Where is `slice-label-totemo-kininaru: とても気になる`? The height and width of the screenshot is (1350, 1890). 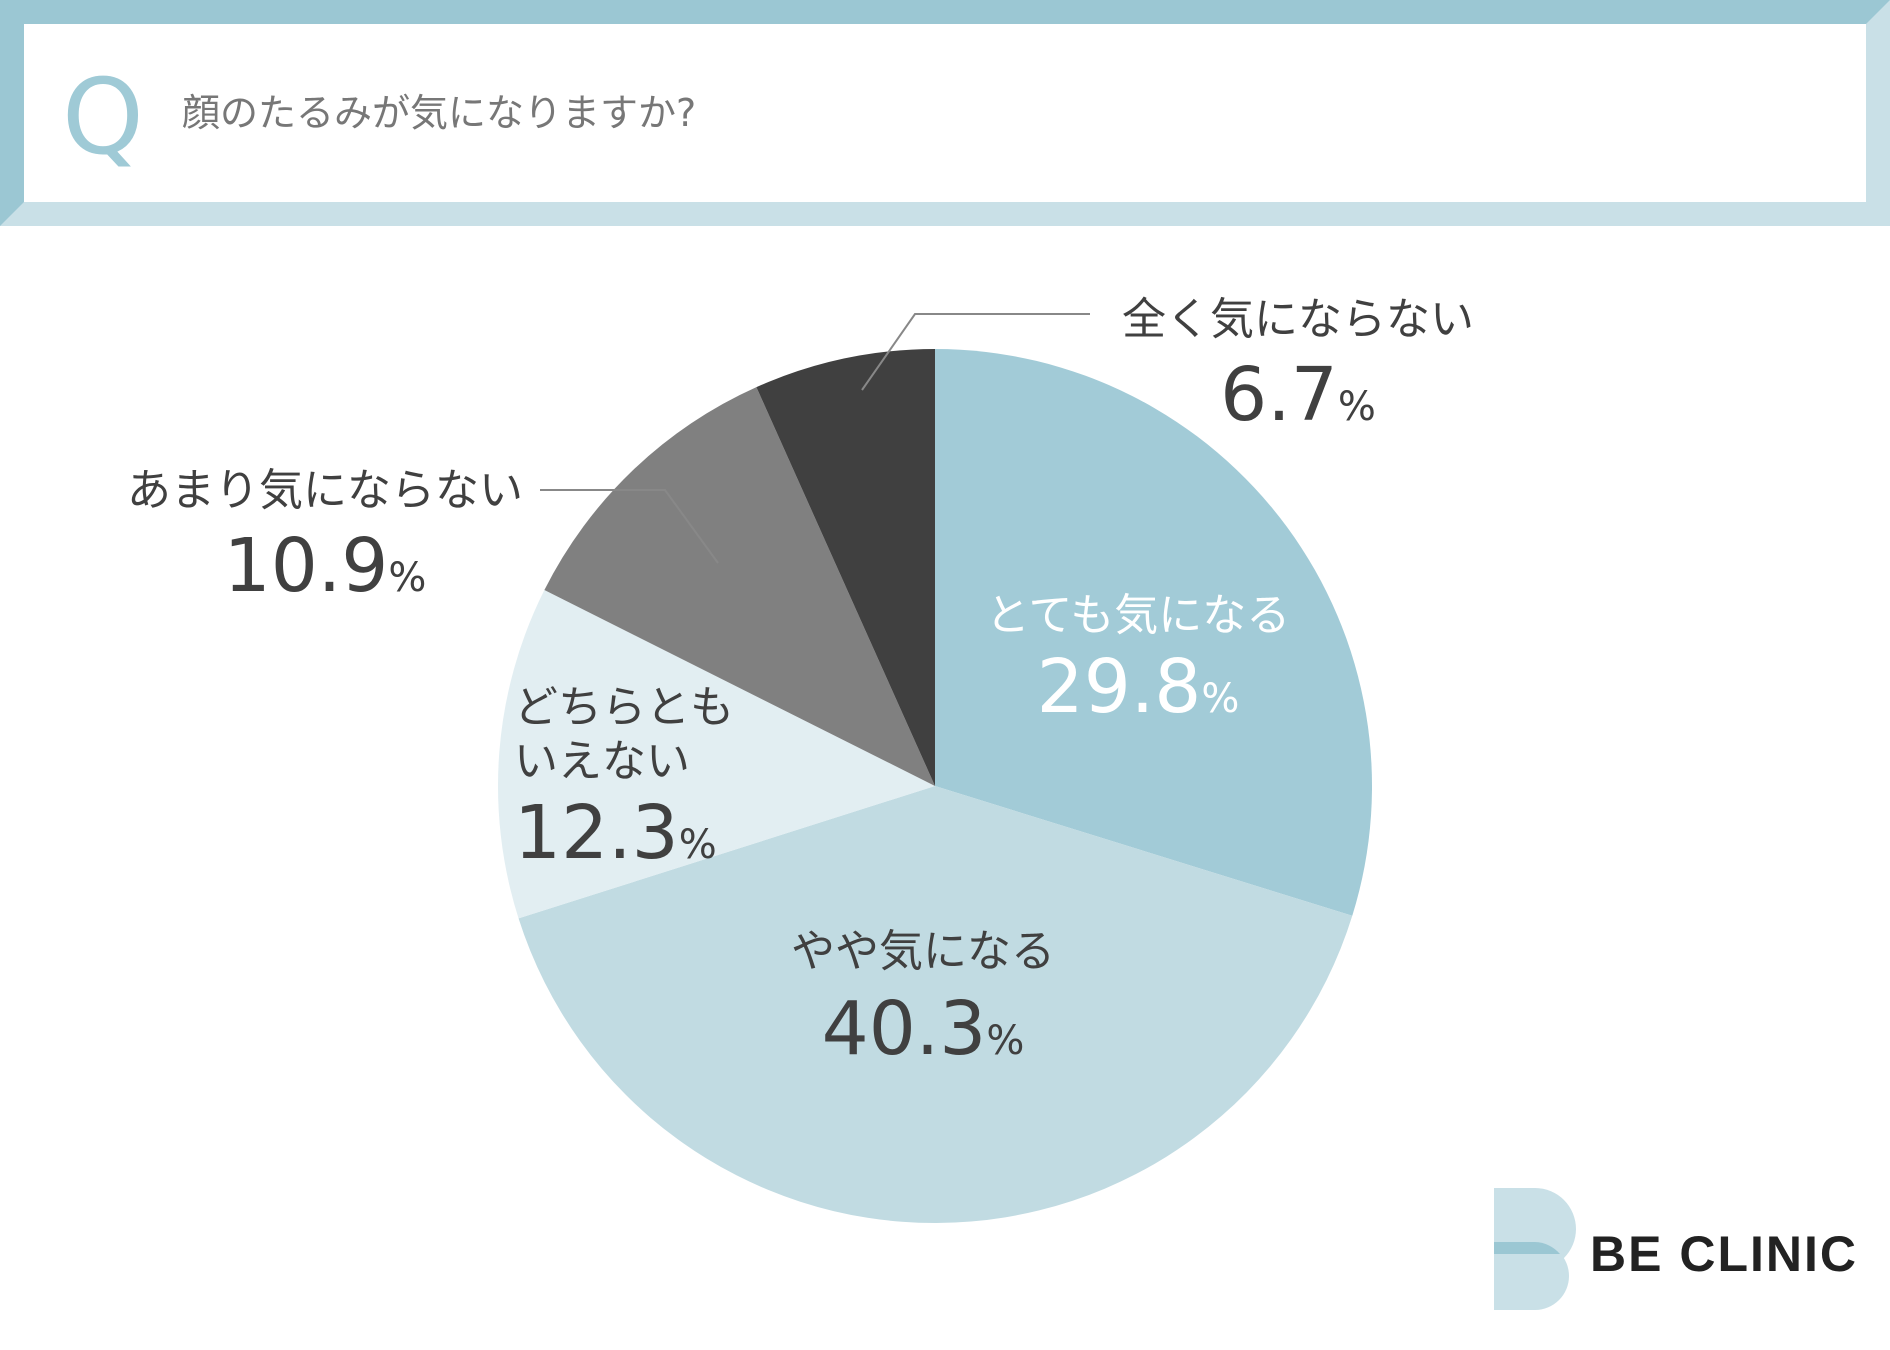
slice-label-totemo-kininaru: とても気になる is located at coordinates (1138, 615).